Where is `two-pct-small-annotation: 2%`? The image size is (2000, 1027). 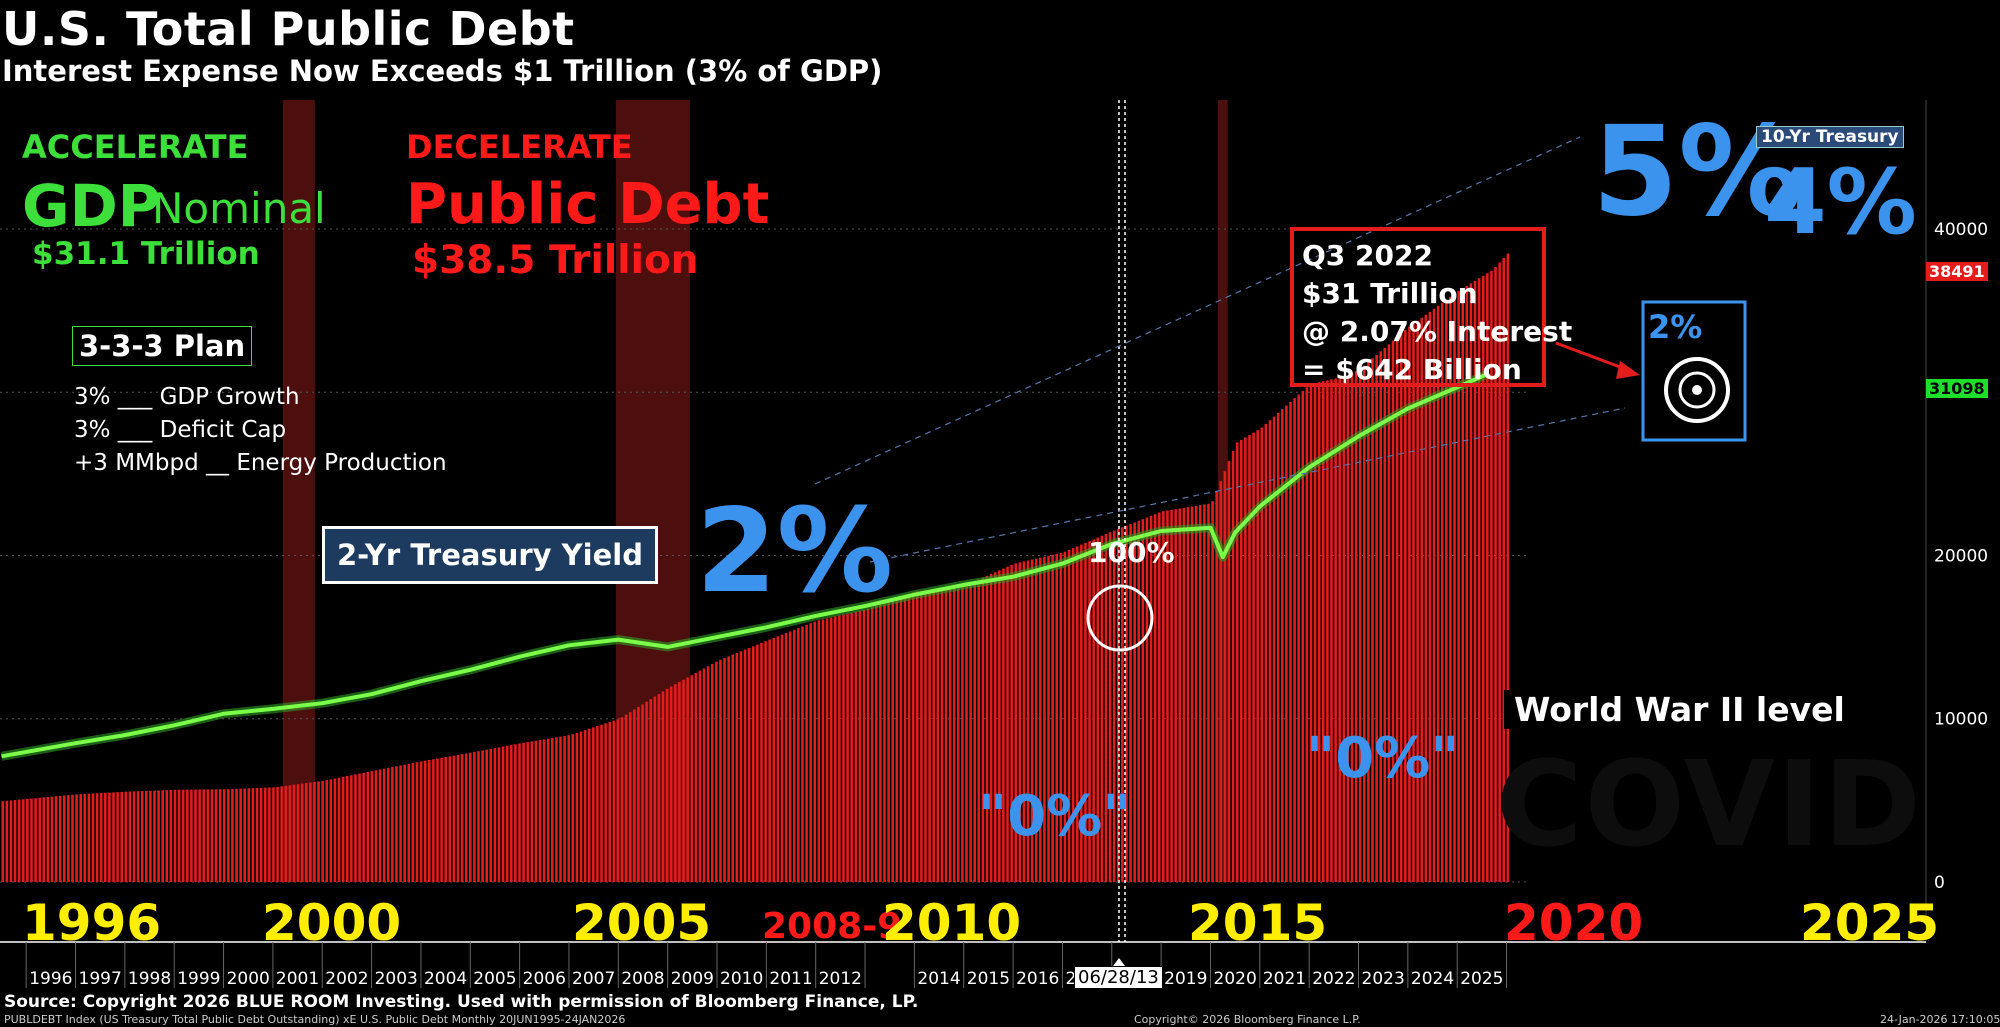 two-pct-small-annotation: 2% is located at coordinates (1675, 327).